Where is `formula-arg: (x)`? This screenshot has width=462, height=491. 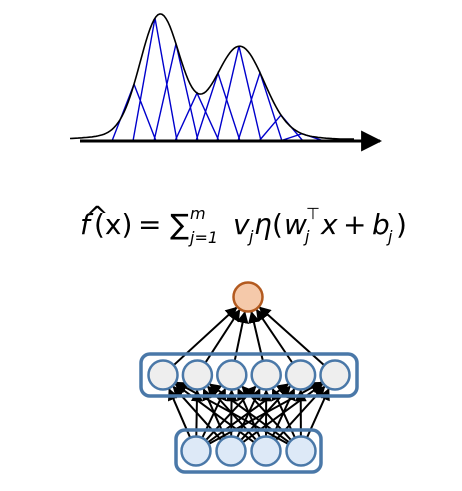 formula-arg: (x) is located at coordinates (113, 224).